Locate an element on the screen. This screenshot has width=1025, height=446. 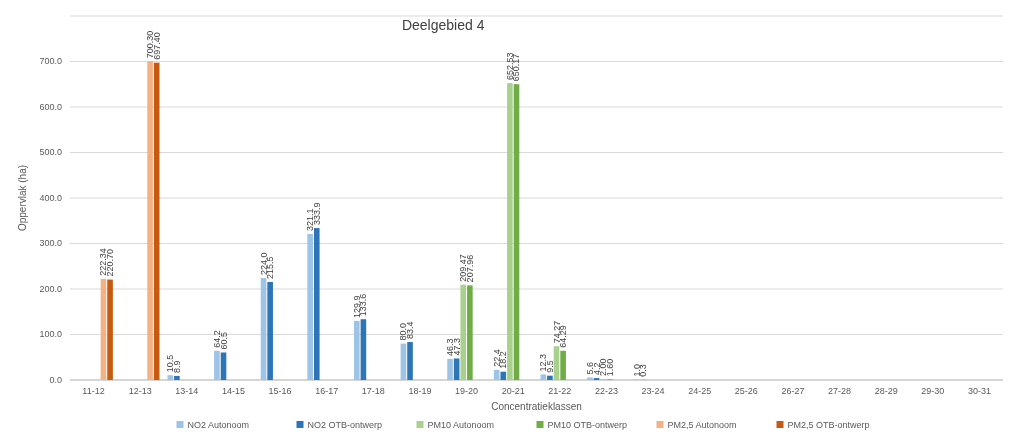
x-tick-label: 12-13 is located at coordinates (140, 391).